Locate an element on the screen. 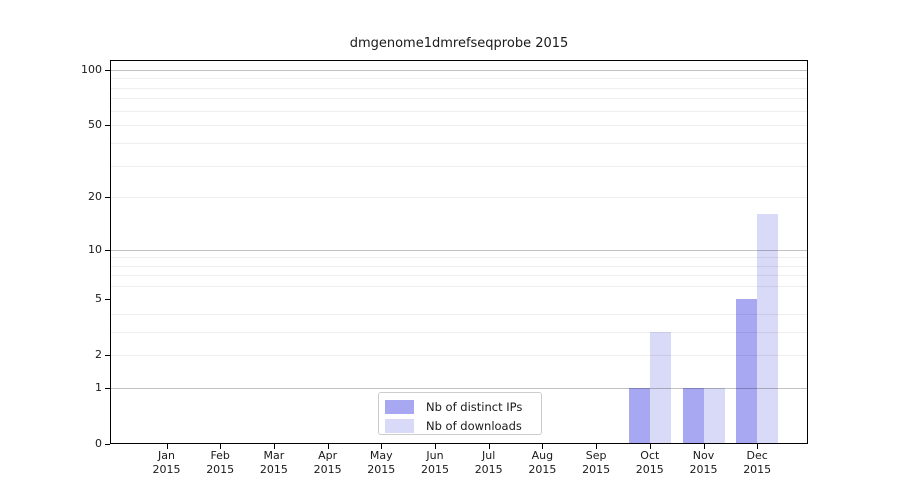 This screenshot has width=900, height=500. x-tick-label: Oct 2015 is located at coordinates (650, 463).